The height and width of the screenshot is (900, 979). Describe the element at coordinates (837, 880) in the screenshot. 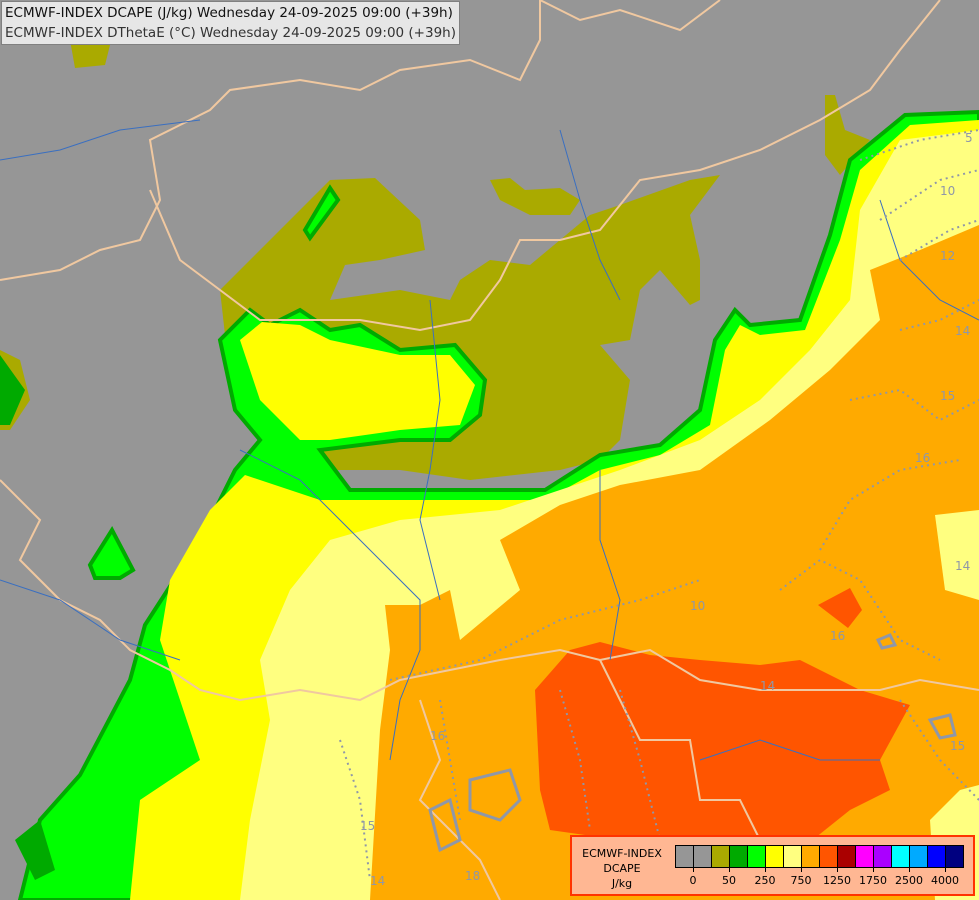

I see `legend-tick-label: 1250` at that location.